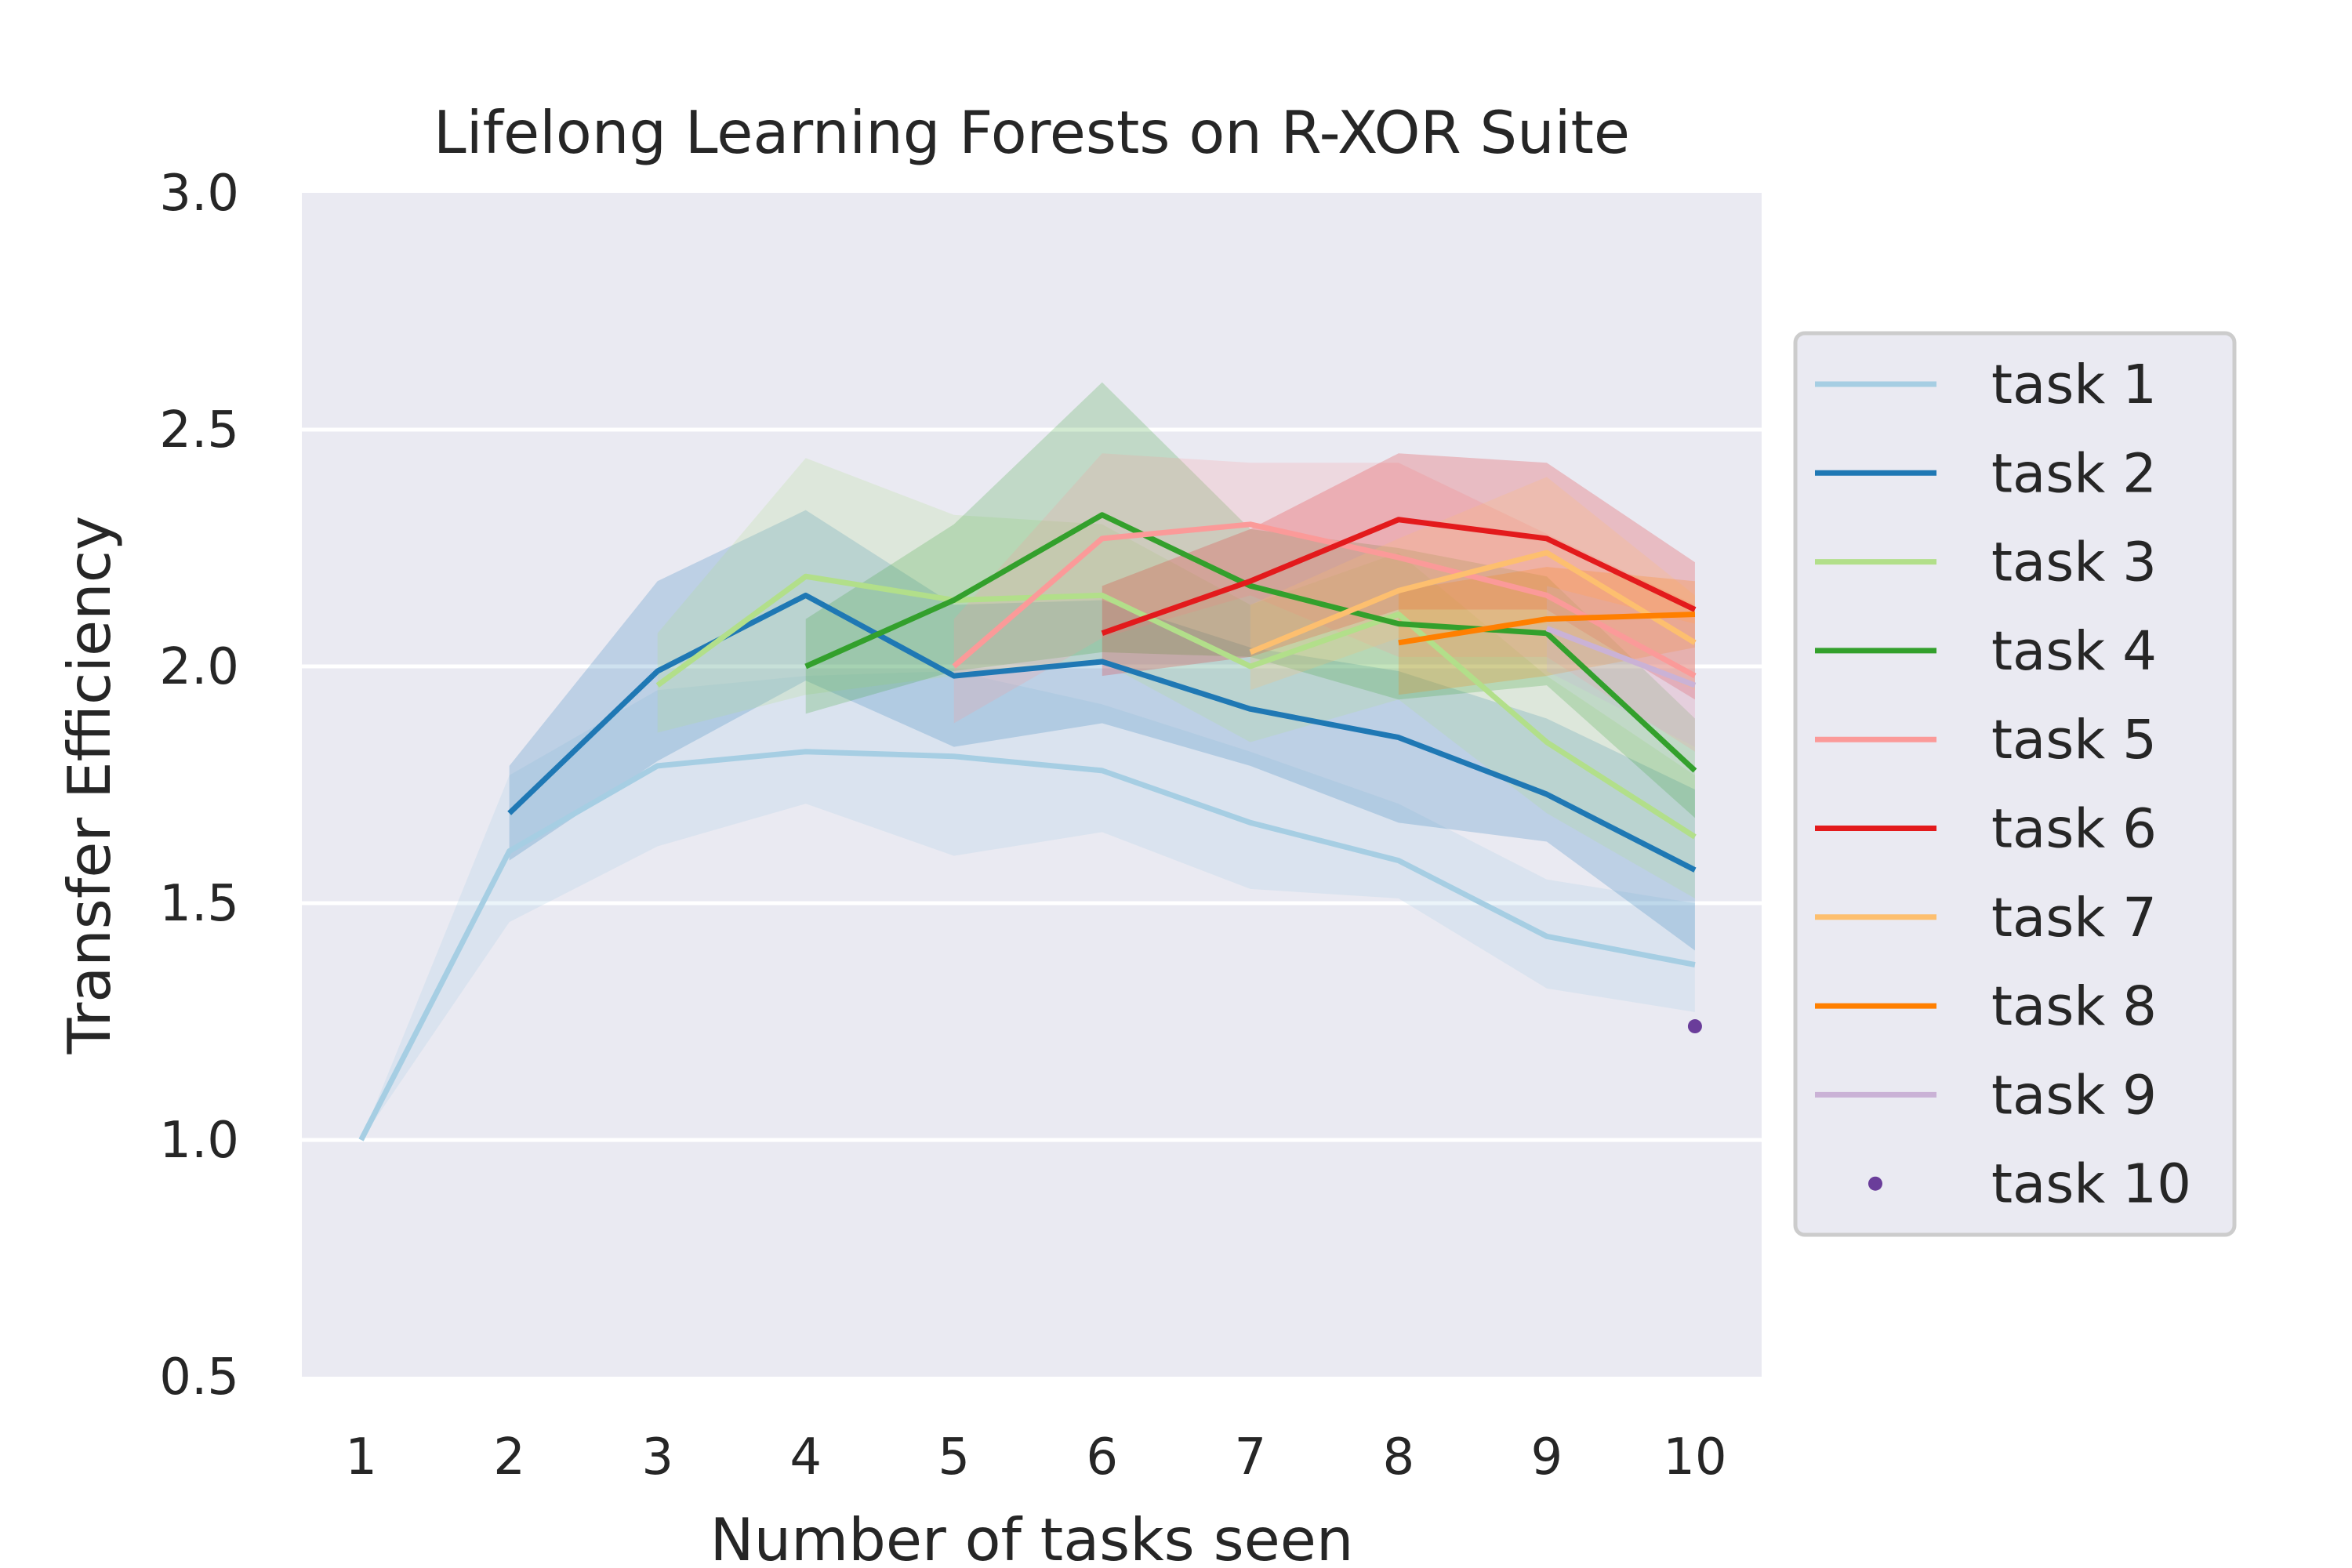 The width and height of the screenshot is (2352, 1568). What do you see at coordinates (199, 194) in the screenshot?
I see `y-tick-label: 3.0` at bounding box center [199, 194].